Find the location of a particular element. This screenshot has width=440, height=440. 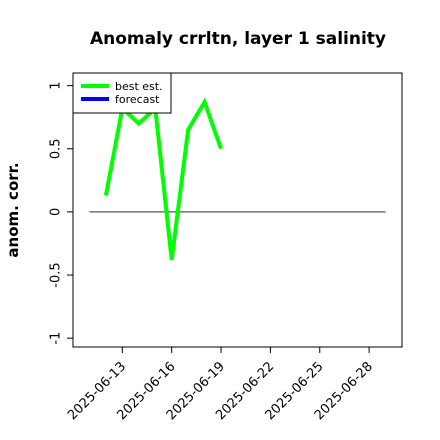

y-tick-label: -1 is located at coordinates (56, 338).